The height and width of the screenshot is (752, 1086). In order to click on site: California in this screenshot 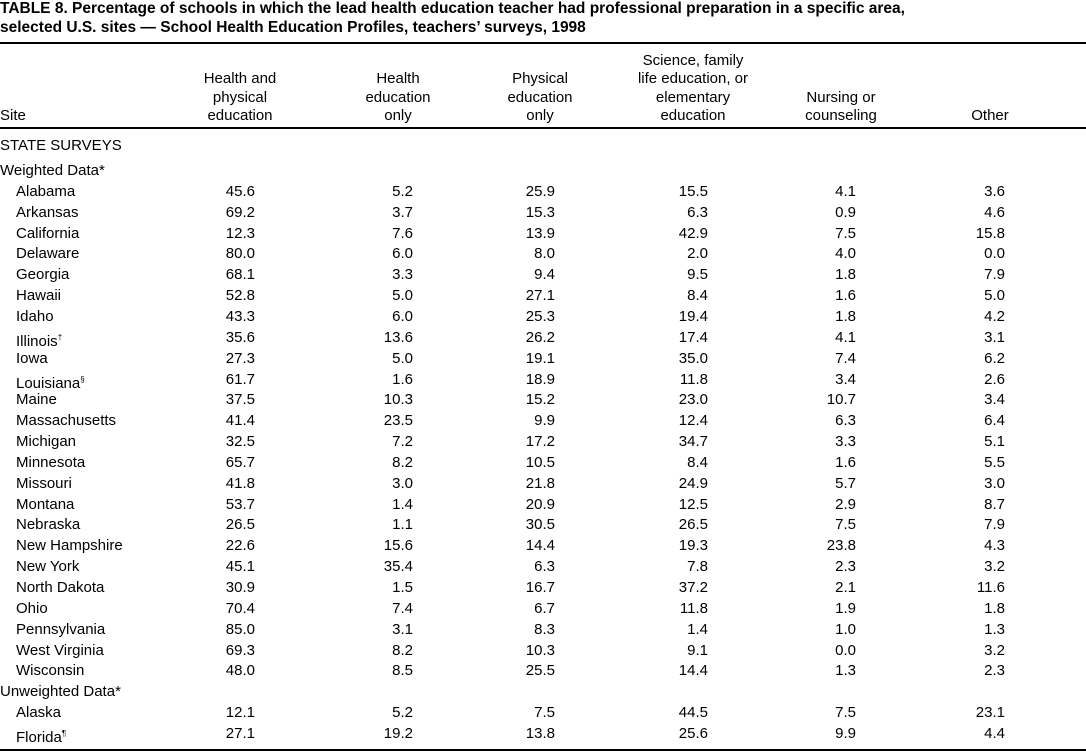, I will do `click(48, 233)`.